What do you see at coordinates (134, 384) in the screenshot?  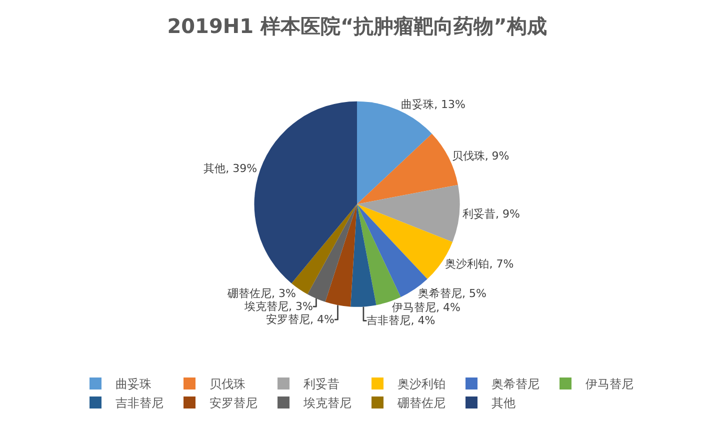 I see `legend-label: 曲妥珠` at bounding box center [134, 384].